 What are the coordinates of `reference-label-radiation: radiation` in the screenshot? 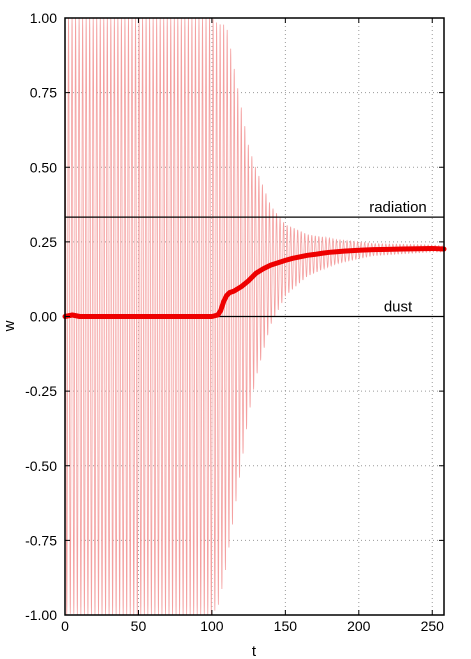 It's located at (398, 207).